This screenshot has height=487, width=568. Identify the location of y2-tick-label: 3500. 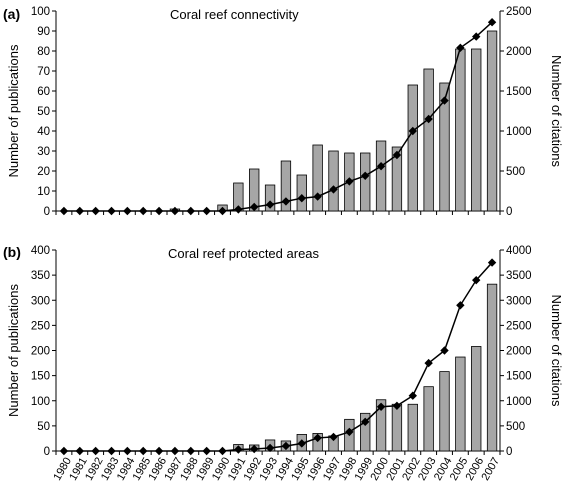
(519, 276).